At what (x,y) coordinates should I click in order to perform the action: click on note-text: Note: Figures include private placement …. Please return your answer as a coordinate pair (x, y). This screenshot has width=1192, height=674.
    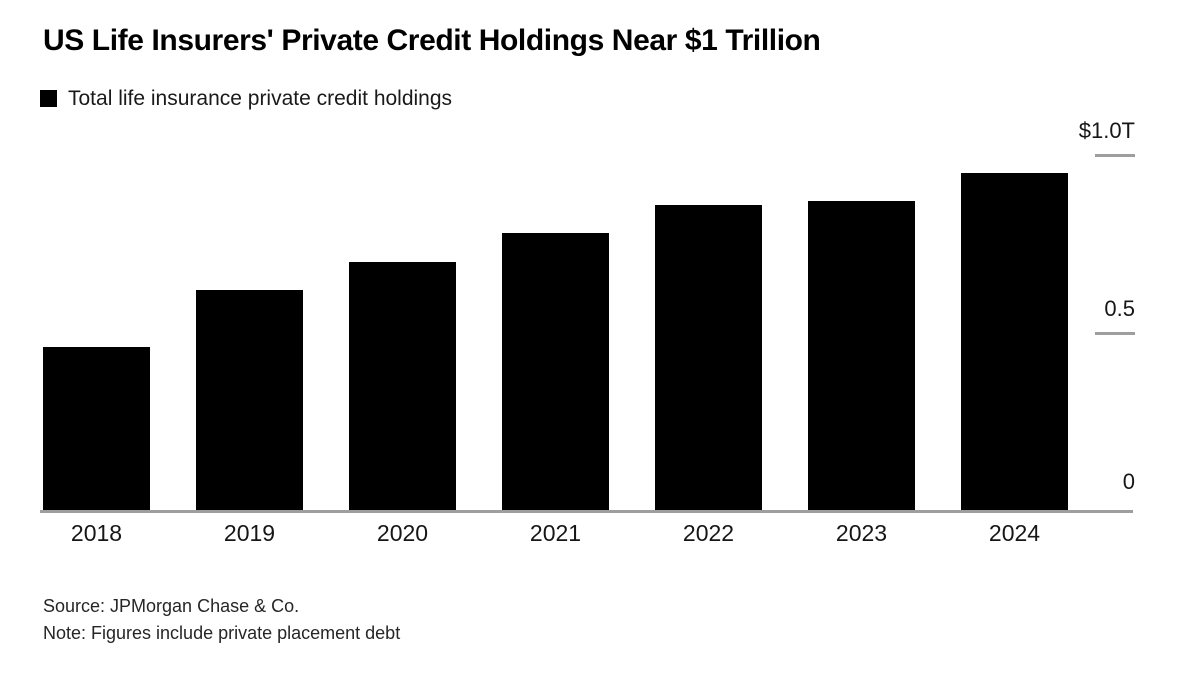
    Looking at the image, I should click on (222, 633).